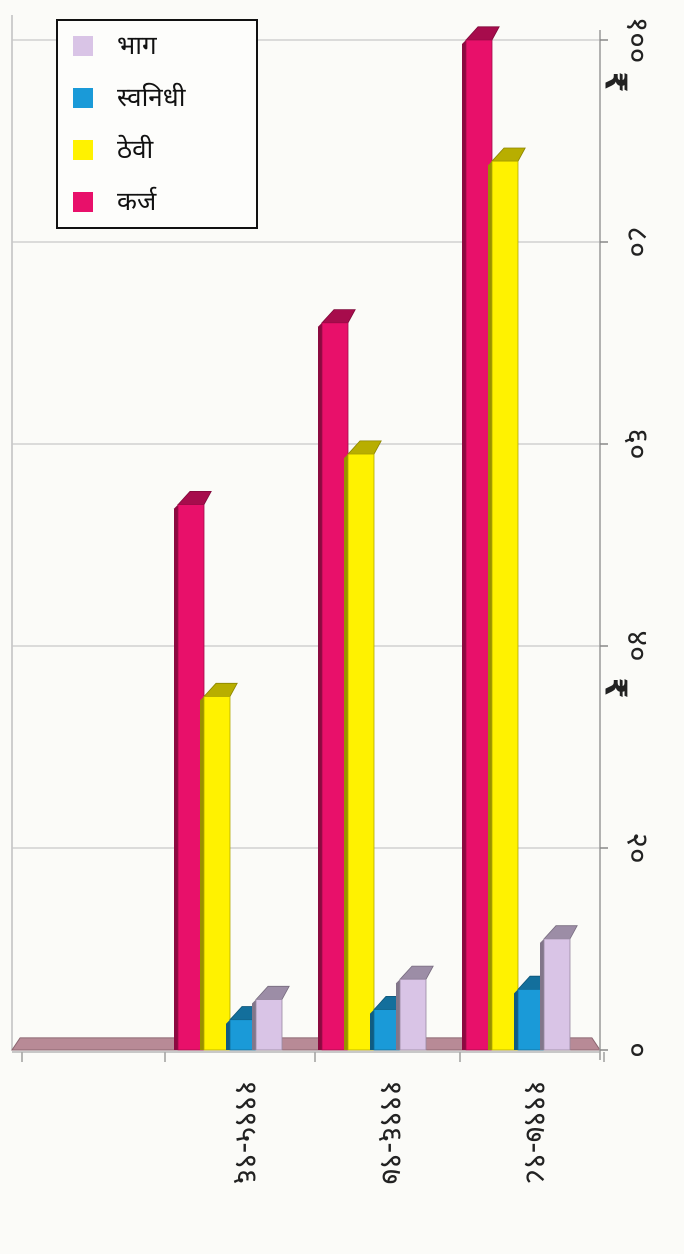 Image resolution: width=684 pixels, height=1254 pixels. What do you see at coordinates (152, 97) in the screenshot?
I see `legend-label: स्वनिधी` at bounding box center [152, 97].